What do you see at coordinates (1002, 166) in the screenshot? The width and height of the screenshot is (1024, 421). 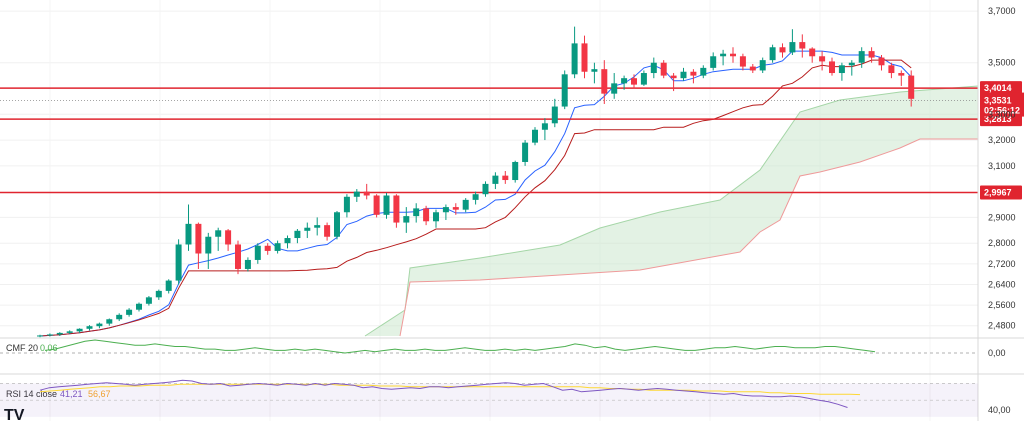 I see `price-tick-label: 3,1000` at bounding box center [1002, 166].